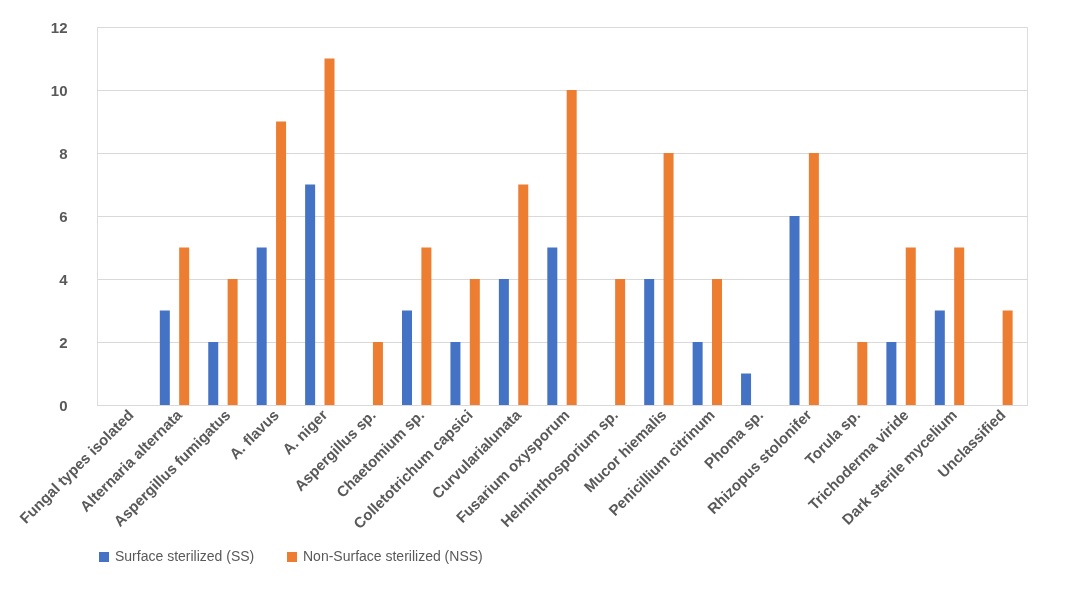 This screenshot has width=1087, height=594. I want to click on y-tick-label: 2, so click(63, 342).